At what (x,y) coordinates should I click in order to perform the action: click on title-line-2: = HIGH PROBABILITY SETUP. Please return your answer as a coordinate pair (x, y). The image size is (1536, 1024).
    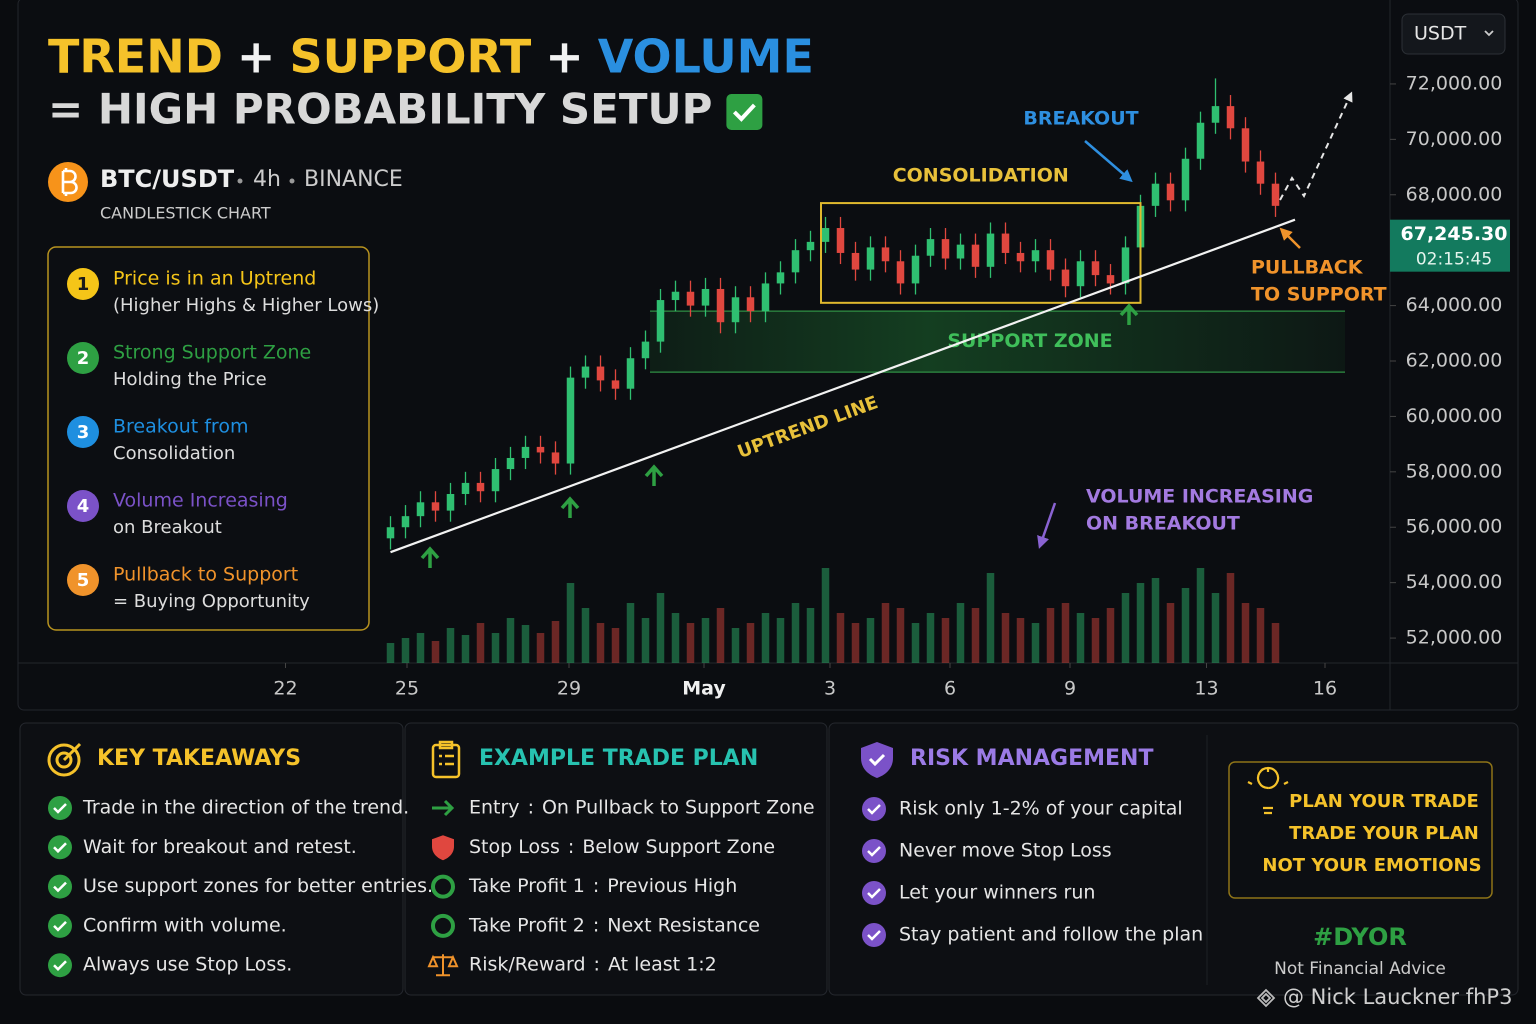
    Looking at the image, I should click on (380, 109).